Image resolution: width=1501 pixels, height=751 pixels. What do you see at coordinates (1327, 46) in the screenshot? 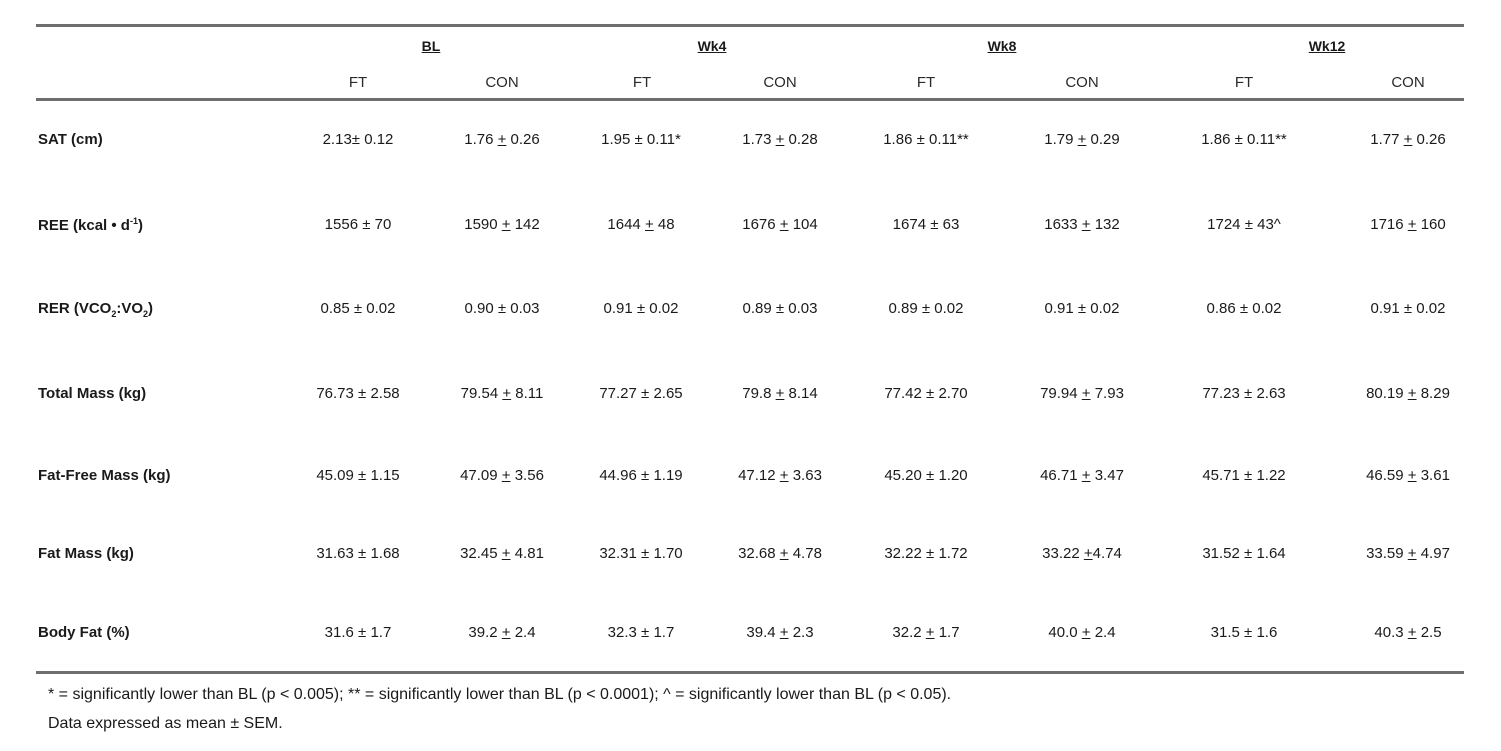
I see `group-header-wk12: Wk12` at bounding box center [1327, 46].